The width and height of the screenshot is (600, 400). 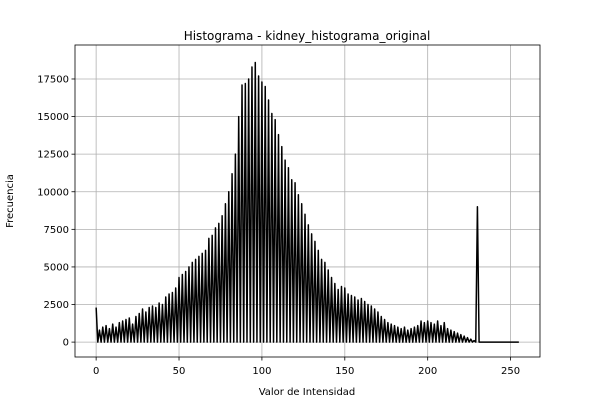 What do you see at coordinates (66, 343) in the screenshot?
I see `y-tick-label: 0` at bounding box center [66, 343].